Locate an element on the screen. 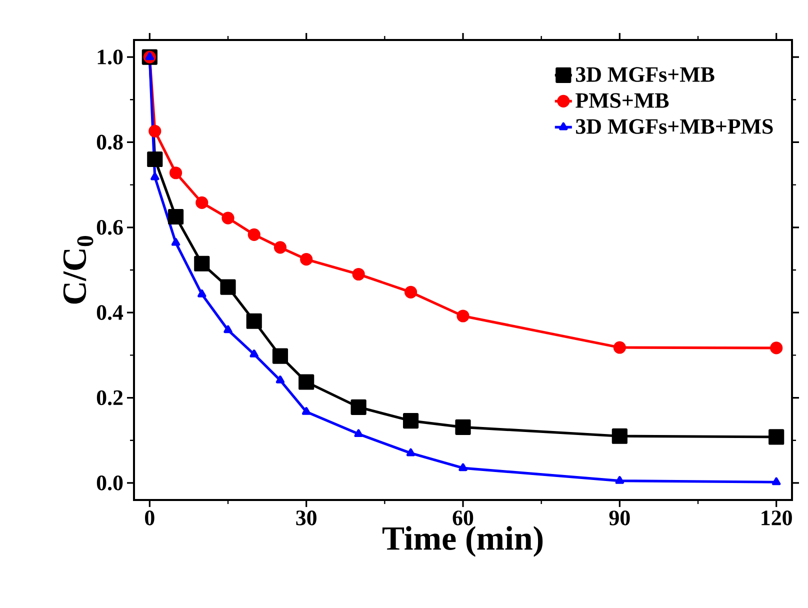  y-tick-label: 0.8 is located at coordinates (109, 142).